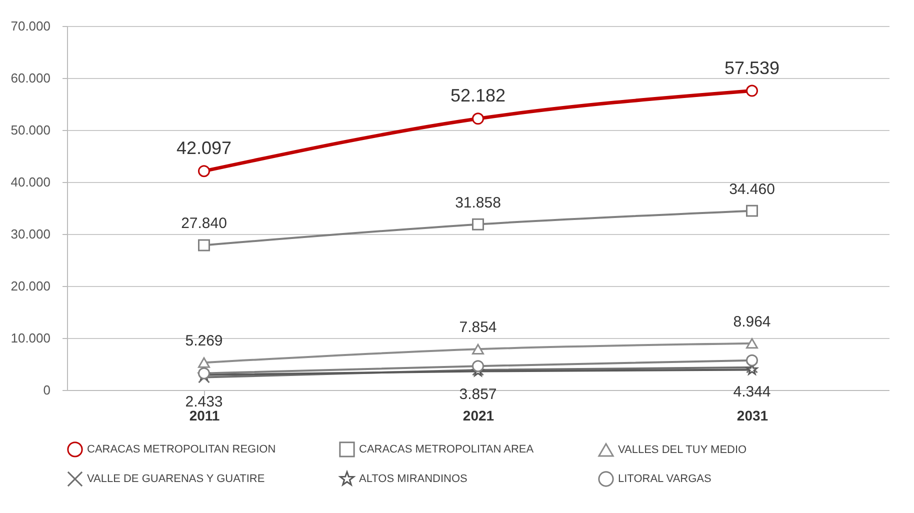 The width and height of the screenshot is (914, 513). What do you see at coordinates (478, 394) in the screenshot?
I see `data-label: 3.857` at bounding box center [478, 394].